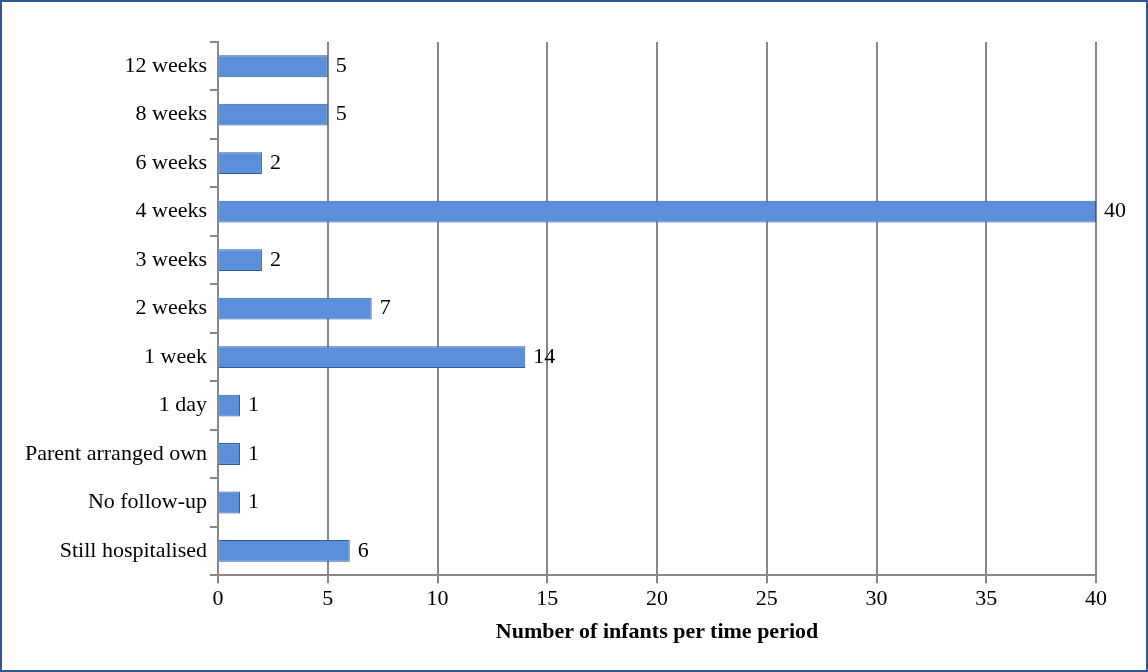 Image resolution: width=1148 pixels, height=672 pixels. What do you see at coordinates (547, 598) in the screenshot?
I see `x-tick-label: 15` at bounding box center [547, 598].